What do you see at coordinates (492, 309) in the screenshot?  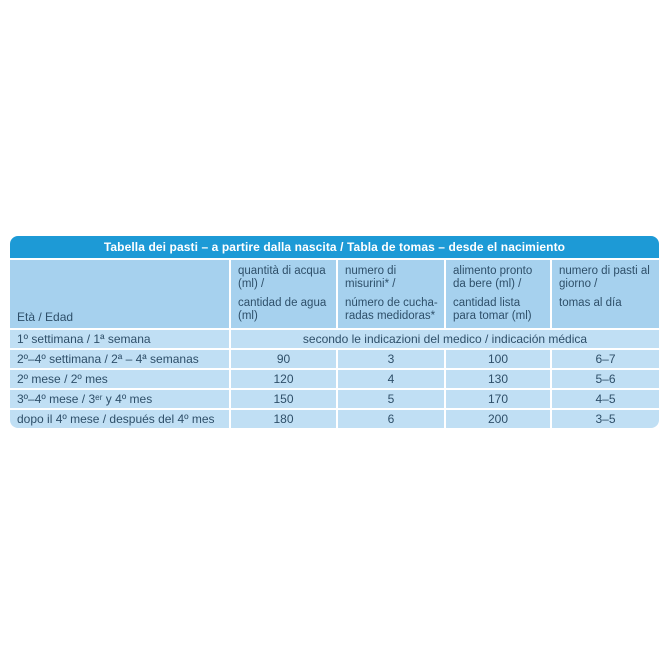 I see `header-ready-food-es: cantidad lista para tomar (ml)` at bounding box center [492, 309].